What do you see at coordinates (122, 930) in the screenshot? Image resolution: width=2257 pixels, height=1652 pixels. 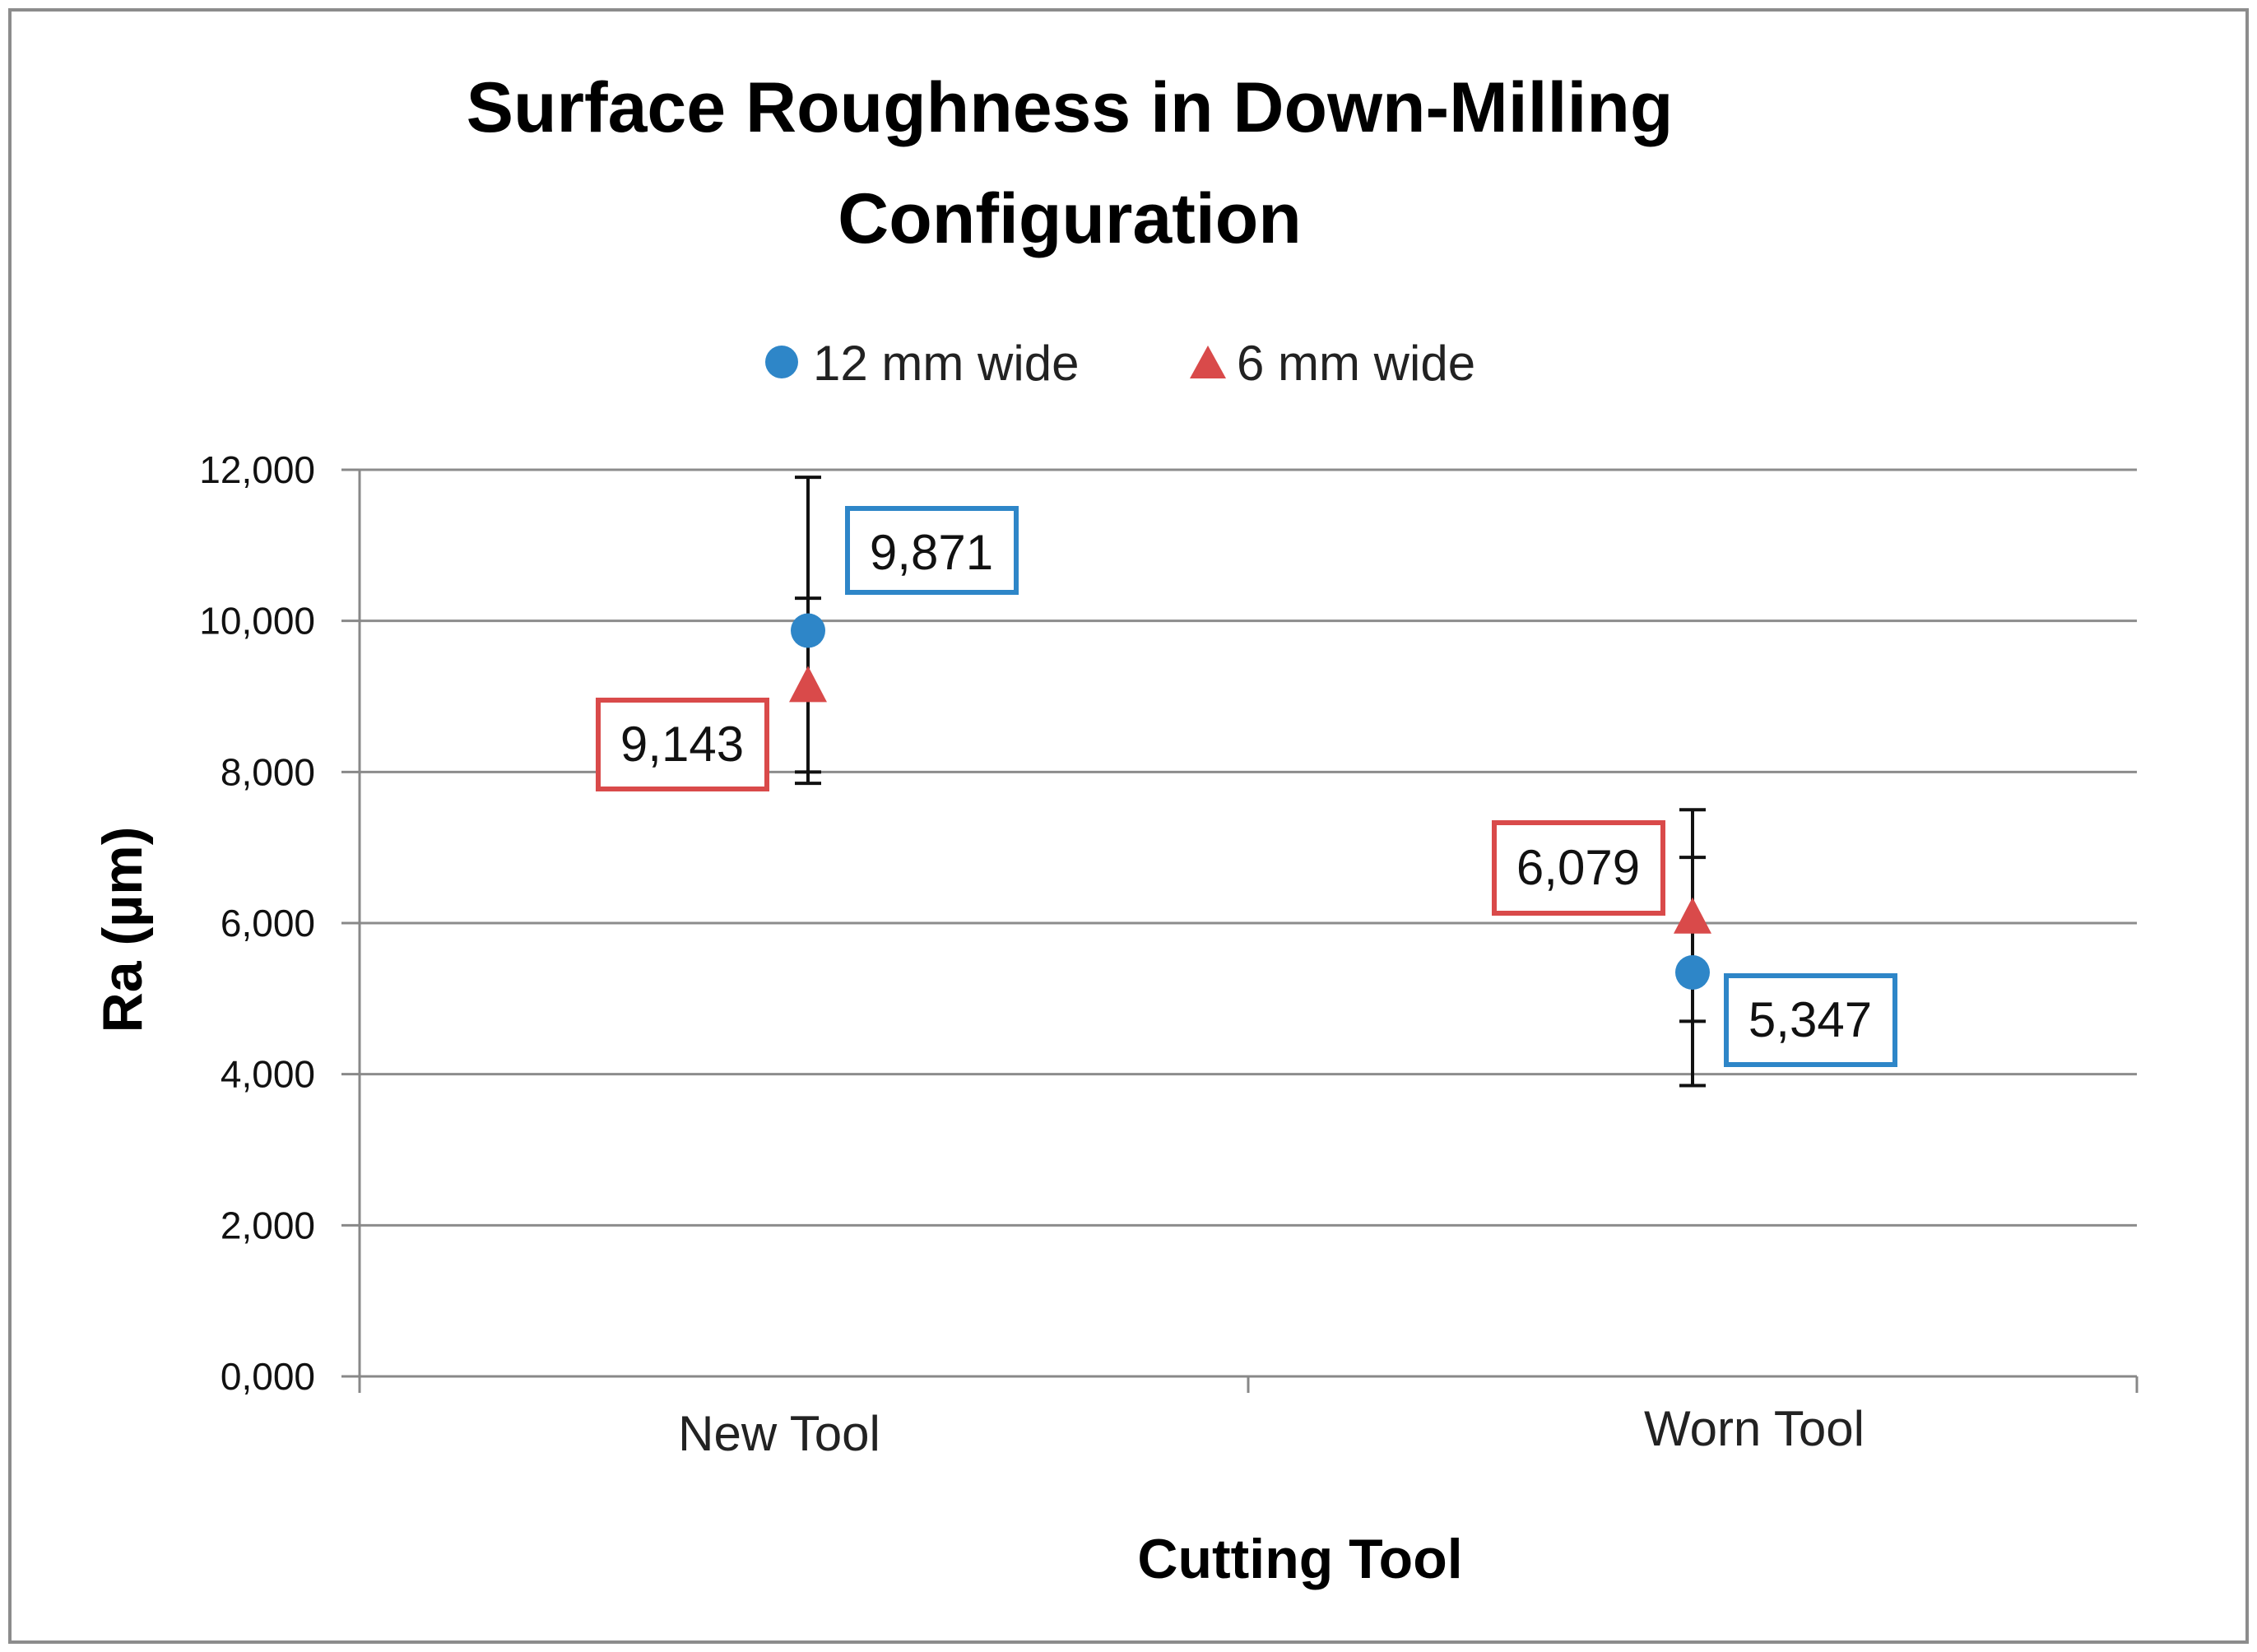 I see `y-axis-title: Ra (µm)` at bounding box center [122, 930].